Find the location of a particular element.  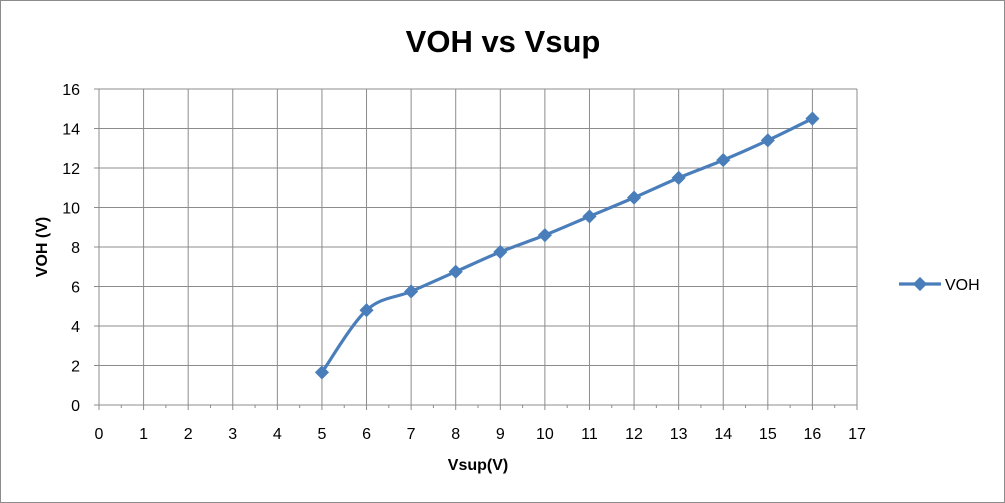

x-tick-label: 10 is located at coordinates (545, 434).